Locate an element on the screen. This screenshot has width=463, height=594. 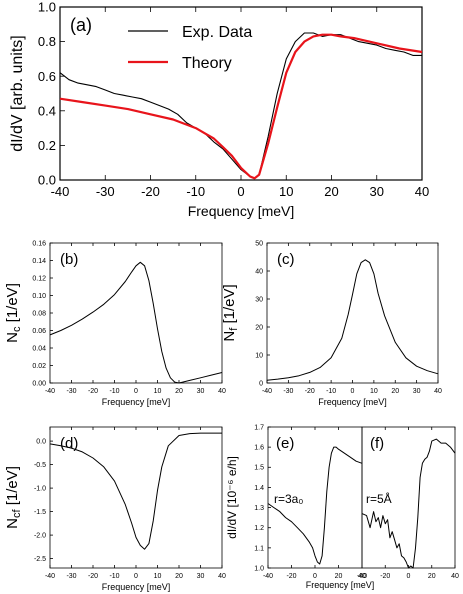
y-tick-label: 1.2 is located at coordinates (259, 528).